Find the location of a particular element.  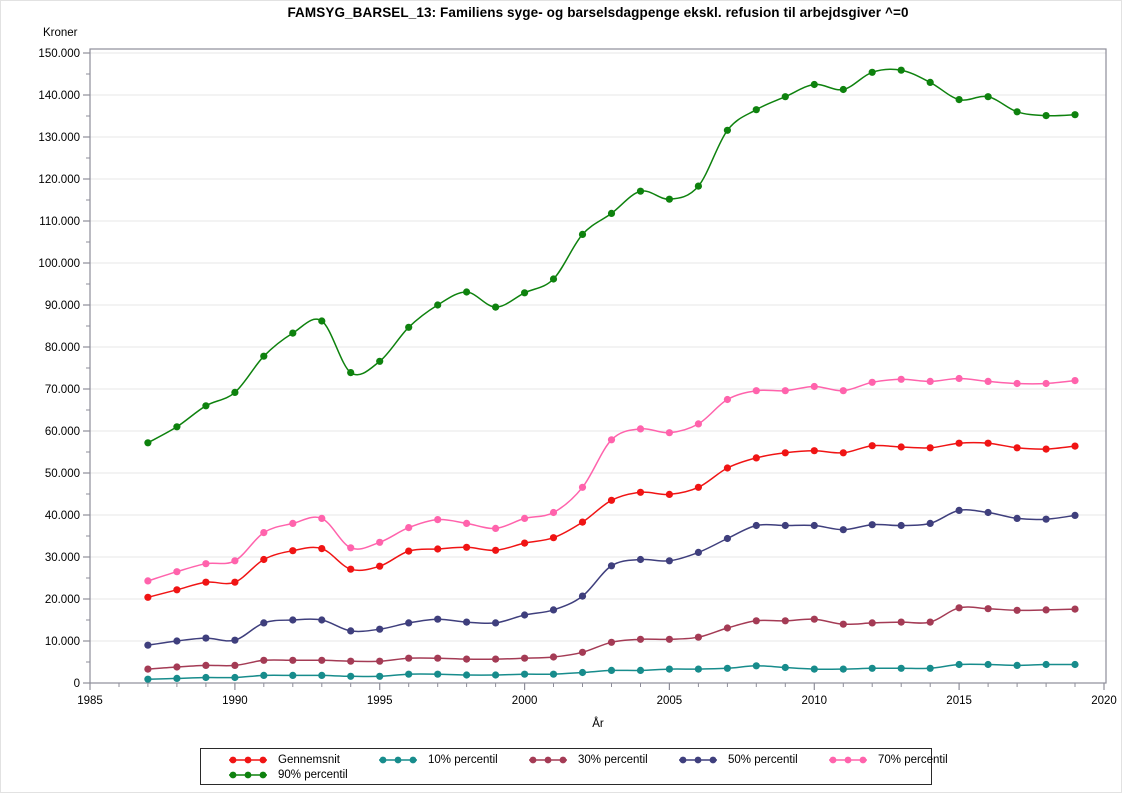

y-axis-unit-label: Kroner is located at coordinates (60, 33).